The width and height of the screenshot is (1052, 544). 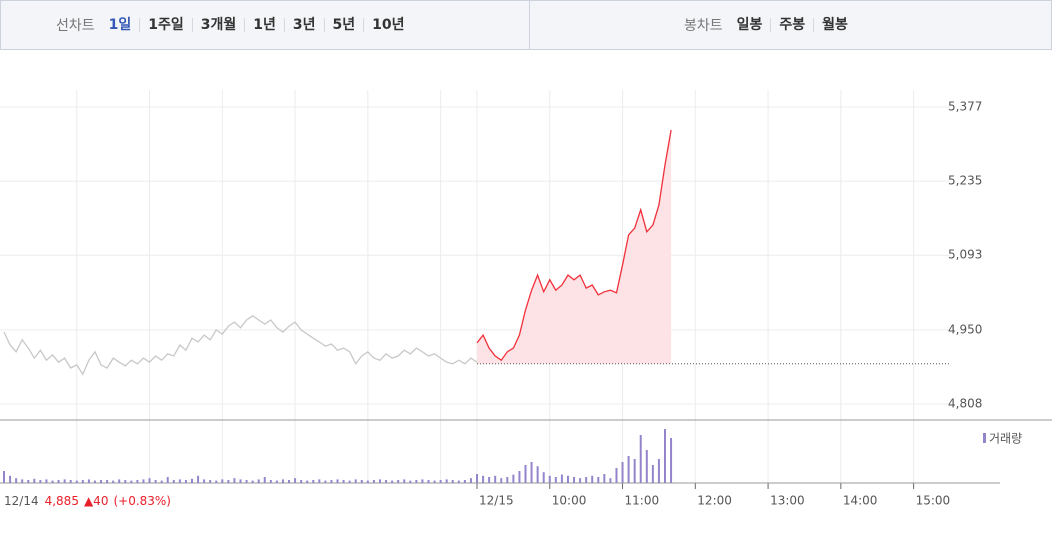 I want to click on today-line, so click(x=574, y=245).